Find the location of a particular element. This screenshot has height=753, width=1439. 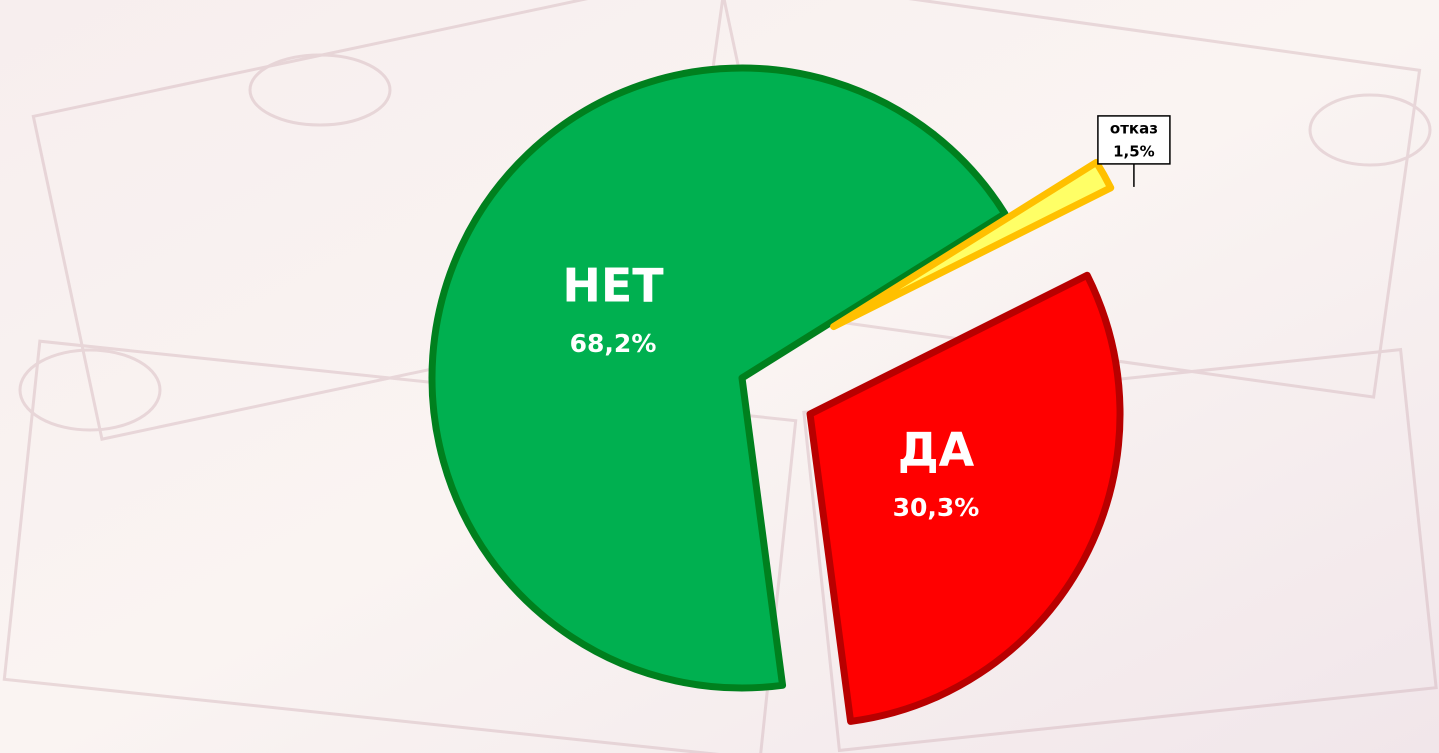

slice-category-label: НЕТ is located at coordinates (613, 286).